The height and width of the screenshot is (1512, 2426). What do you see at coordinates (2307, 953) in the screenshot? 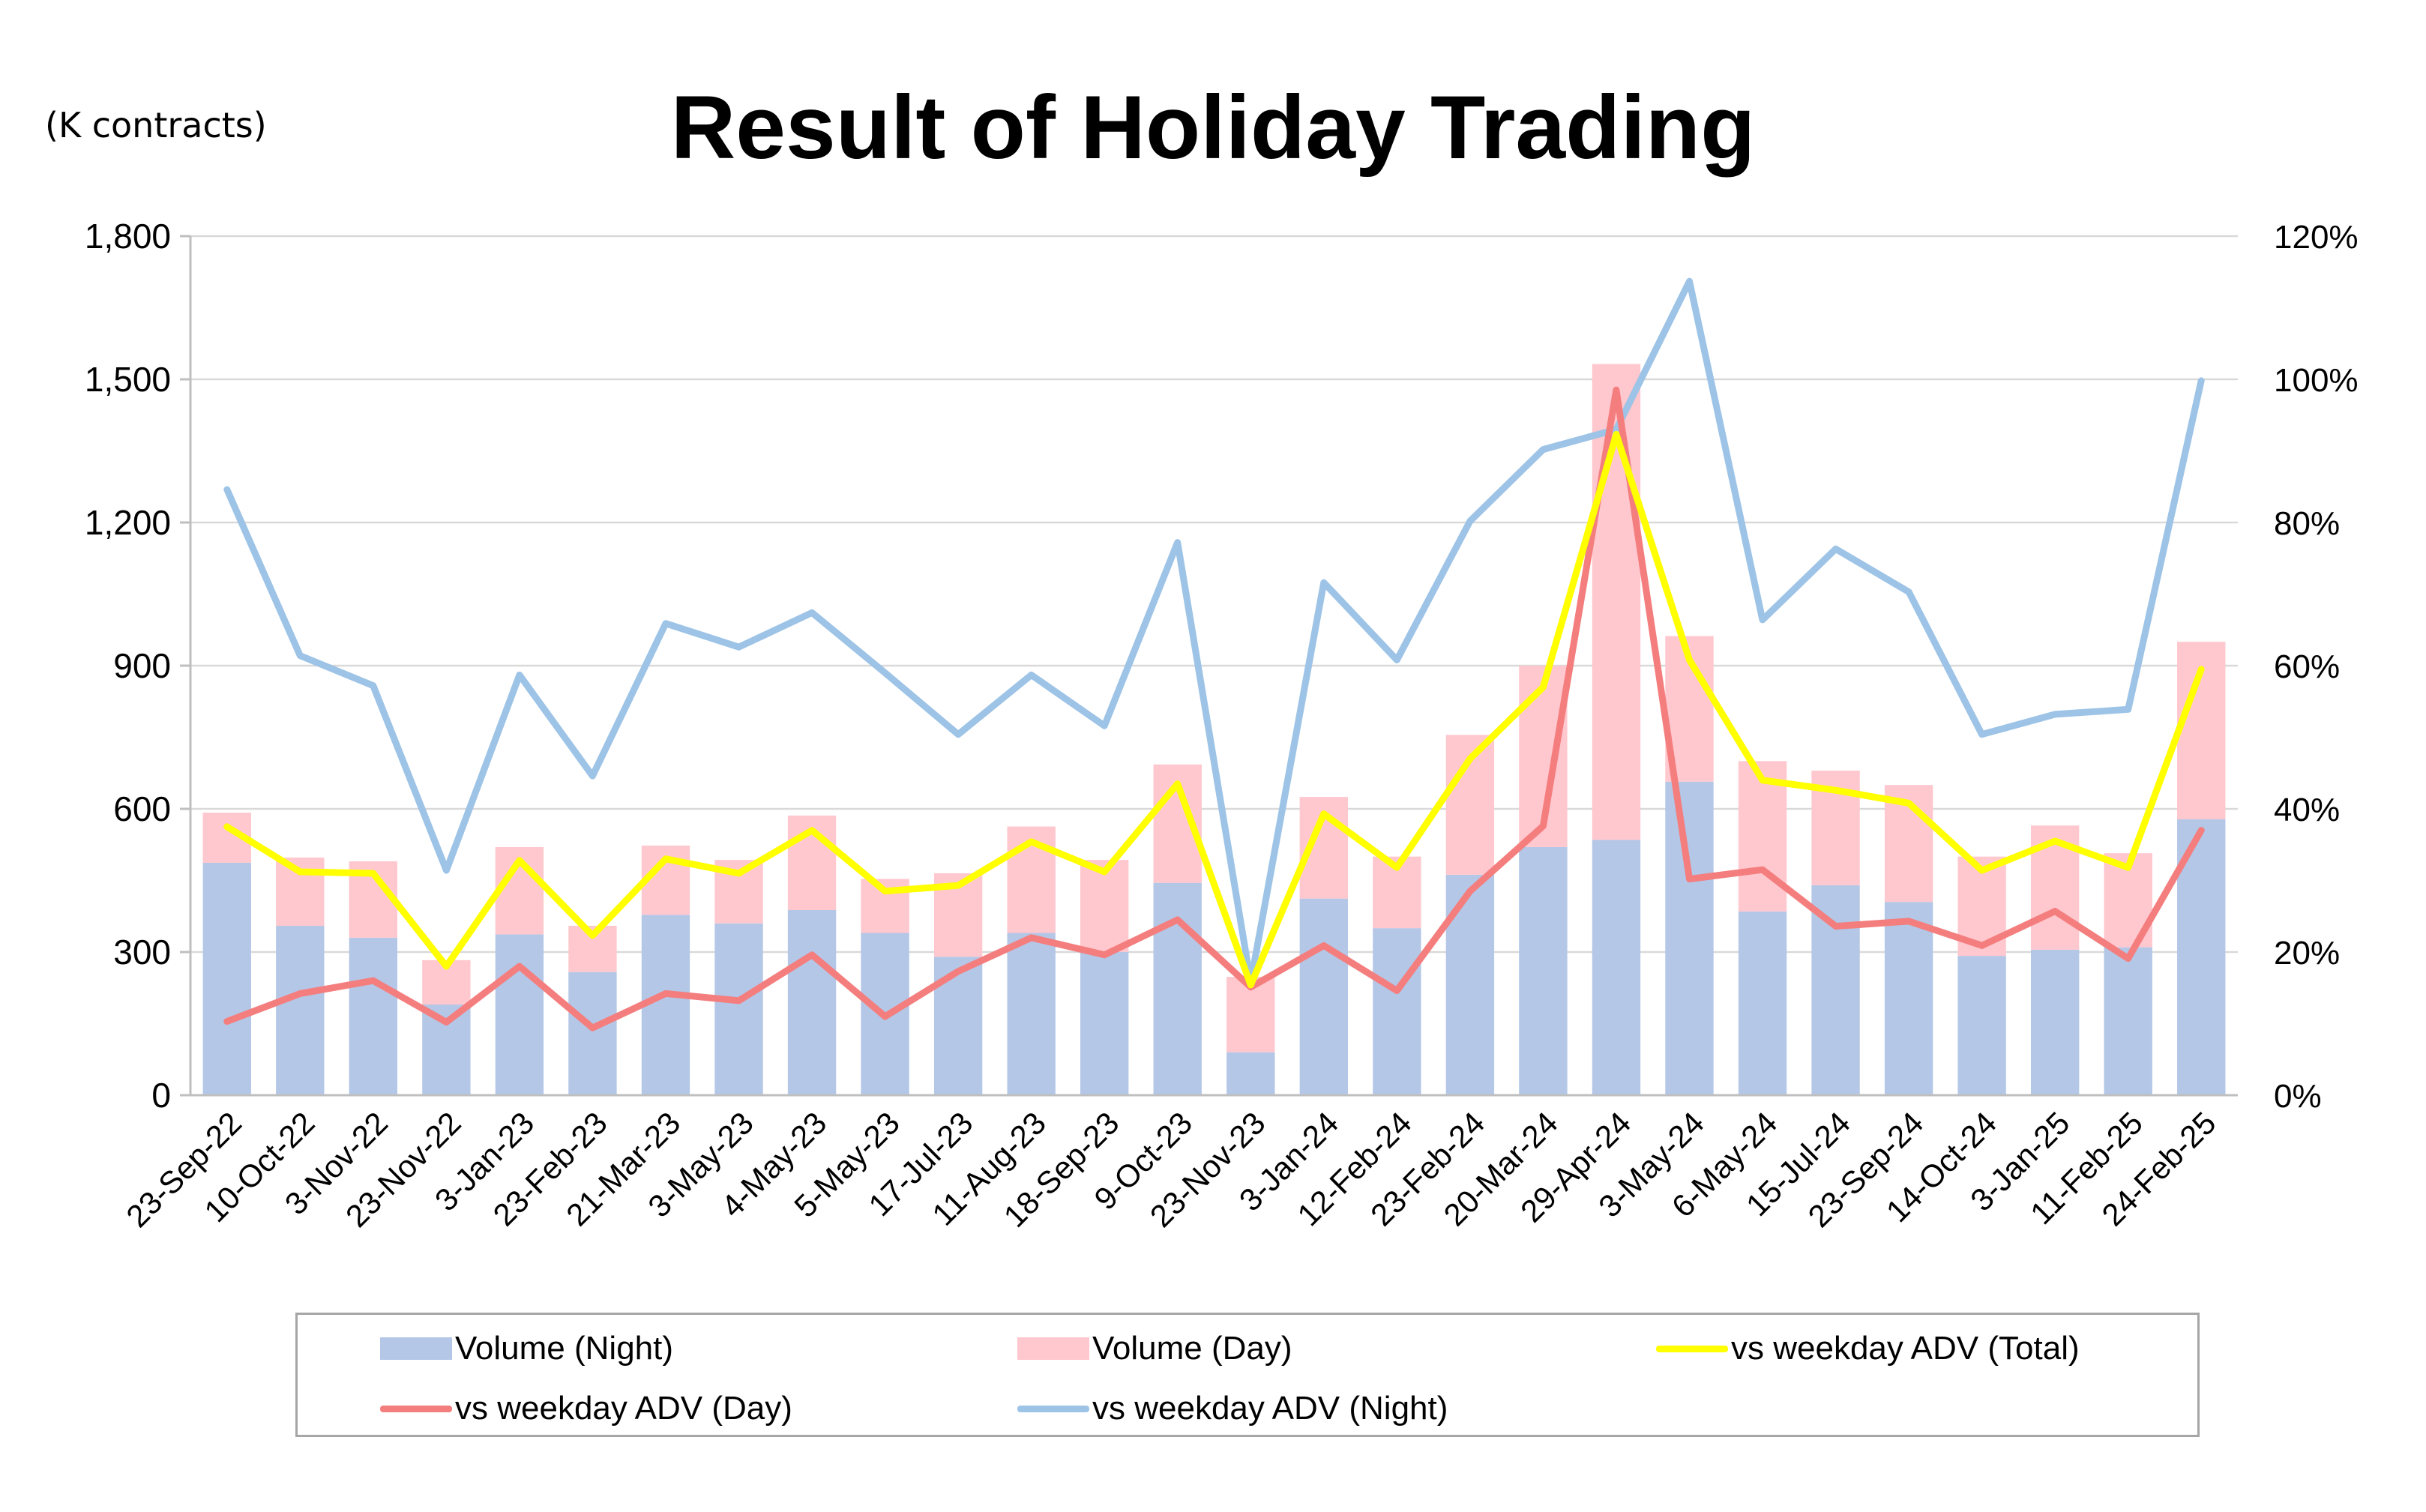
I see `y-right-tick-label: 20%` at bounding box center [2307, 953].